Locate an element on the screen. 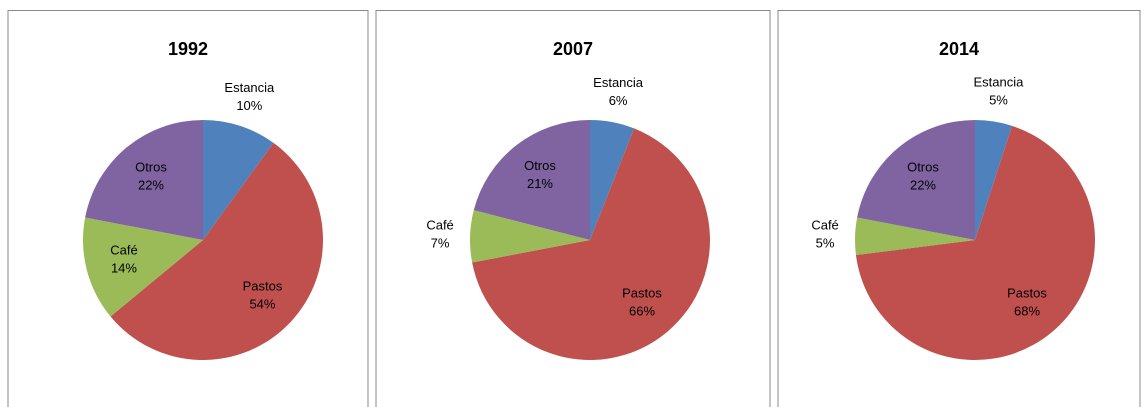  slice-value-label: 10% is located at coordinates (249, 105).